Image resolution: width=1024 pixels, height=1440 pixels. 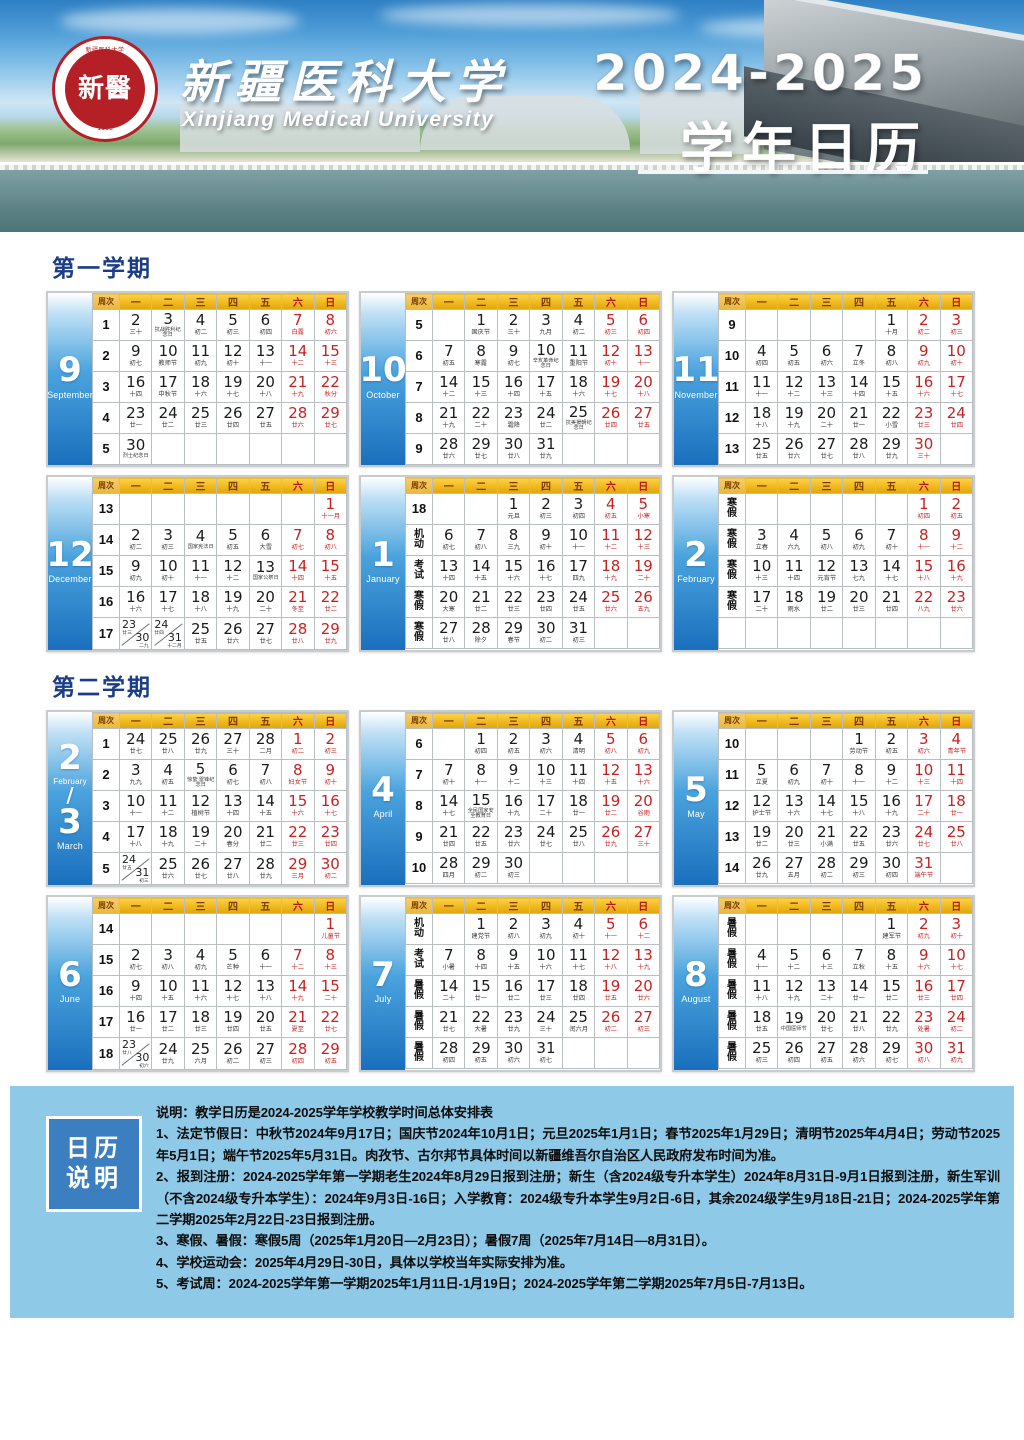 What do you see at coordinates (265, 418) in the screenshot?
I see `calendar-day-cell: 27 廿五` at bounding box center [265, 418].